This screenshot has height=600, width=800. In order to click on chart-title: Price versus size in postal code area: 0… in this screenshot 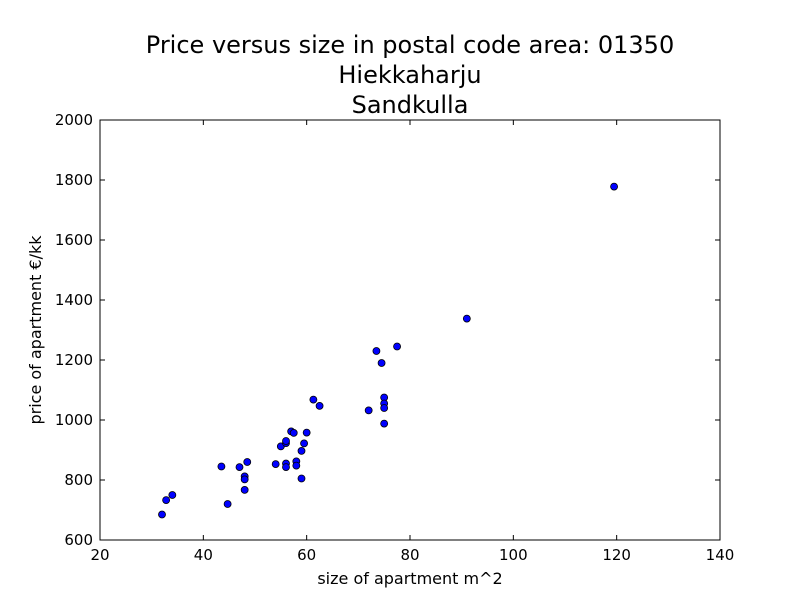, I will do `click(410, 75)`.